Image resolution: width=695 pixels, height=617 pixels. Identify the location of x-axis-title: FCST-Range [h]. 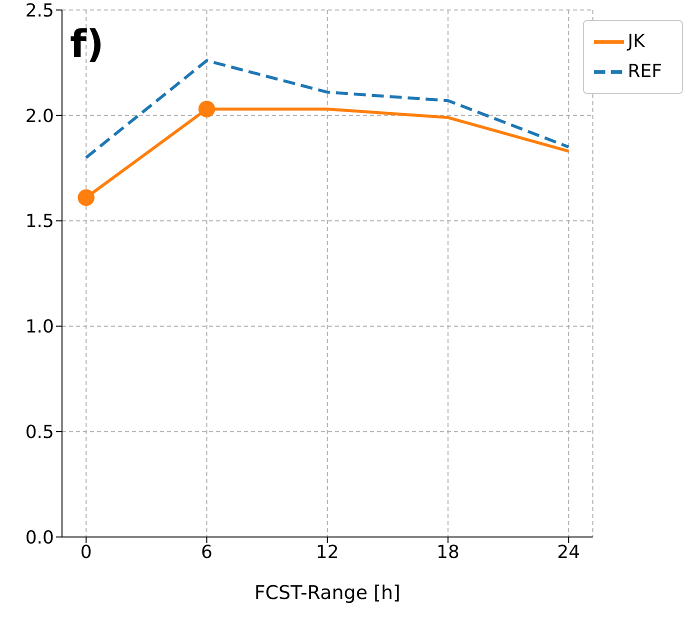
(327, 593).